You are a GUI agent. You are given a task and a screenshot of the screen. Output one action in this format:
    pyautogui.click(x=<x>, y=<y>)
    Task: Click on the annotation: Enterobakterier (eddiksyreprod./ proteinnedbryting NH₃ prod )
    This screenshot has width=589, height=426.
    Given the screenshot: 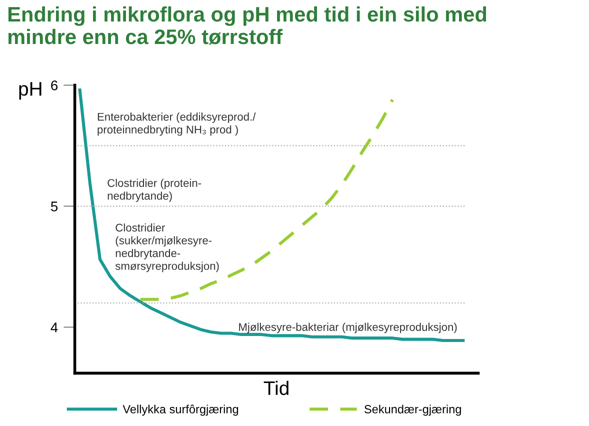 What is the action you would take?
    pyautogui.click(x=177, y=124)
    